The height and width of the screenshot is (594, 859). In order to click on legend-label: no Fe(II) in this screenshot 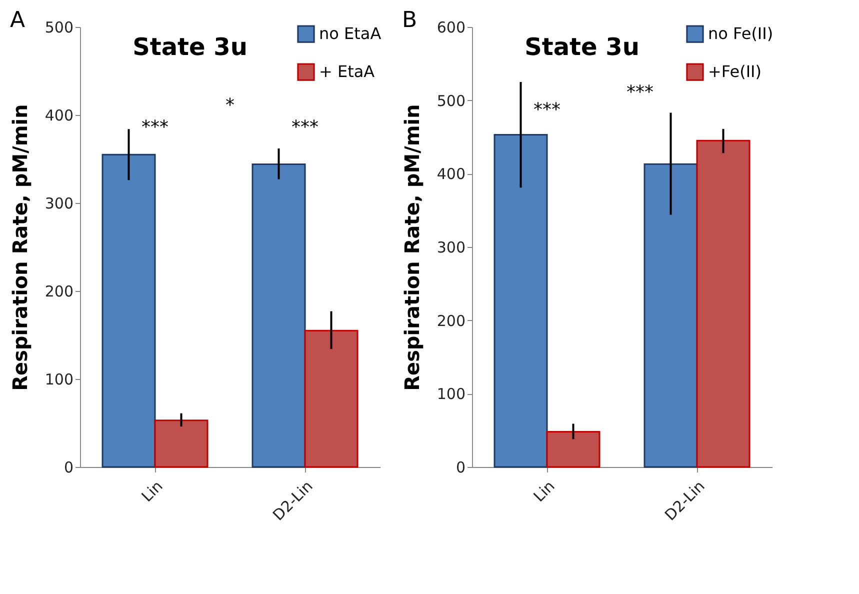, I will do `click(741, 33)`.